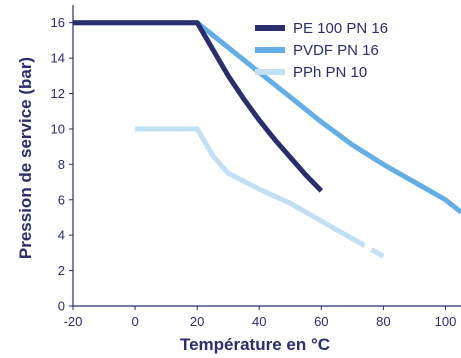  I want to click on legend-label: PPh PN 10, so click(330, 72).